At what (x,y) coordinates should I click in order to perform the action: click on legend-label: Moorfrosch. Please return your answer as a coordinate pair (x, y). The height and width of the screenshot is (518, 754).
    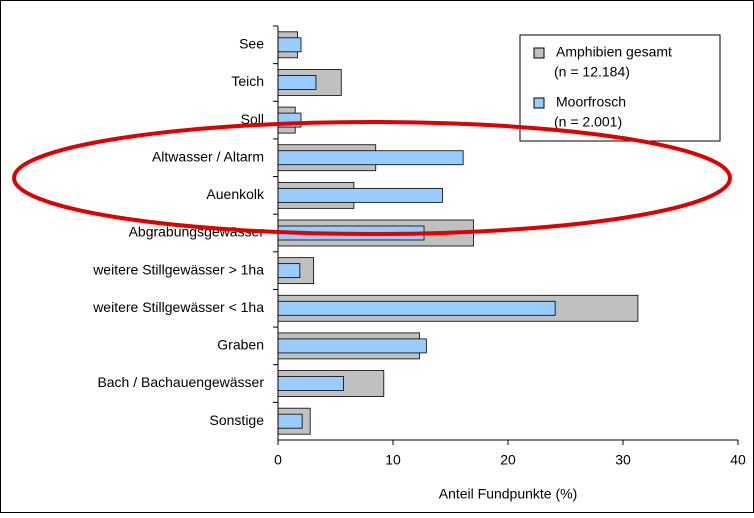
    Looking at the image, I should click on (591, 102).